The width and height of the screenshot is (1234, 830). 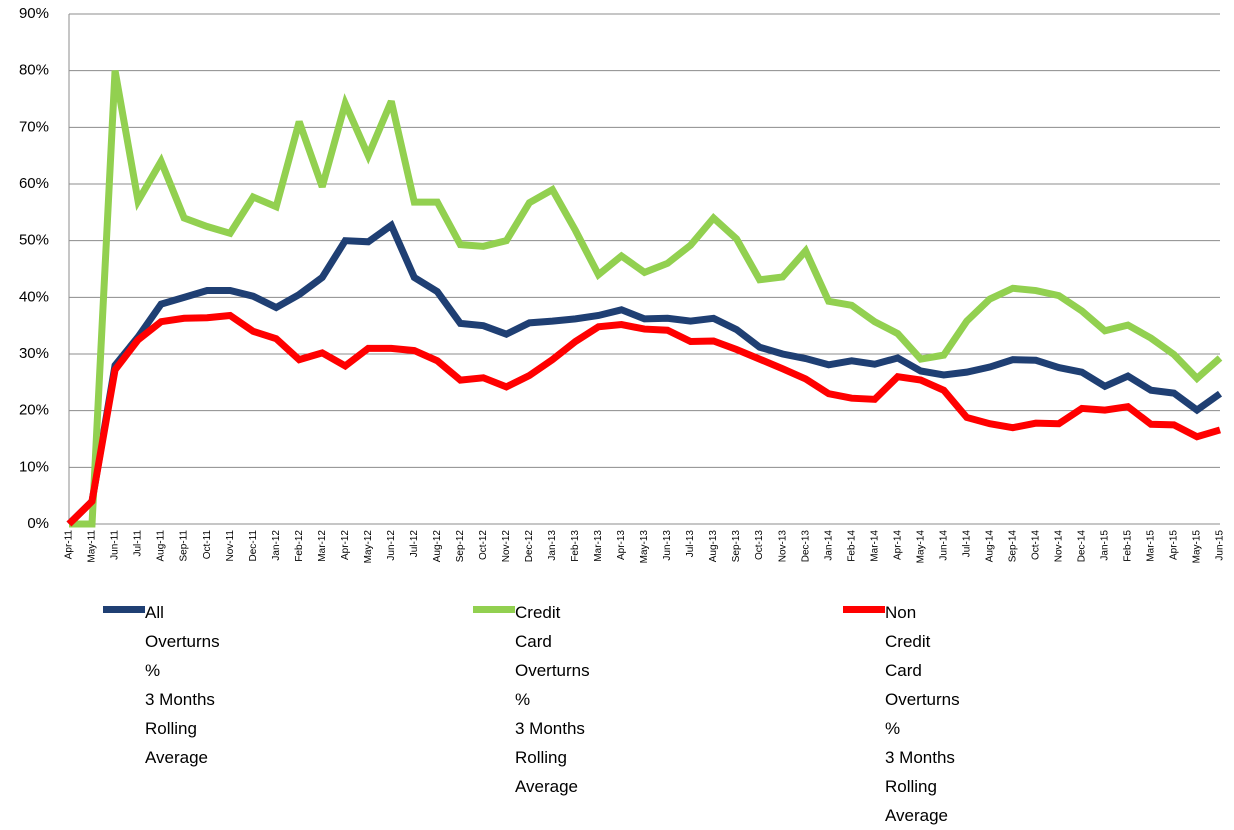 What do you see at coordinates (230, 546) in the screenshot?
I see `x-tick-label: Nov-11` at bounding box center [230, 546].